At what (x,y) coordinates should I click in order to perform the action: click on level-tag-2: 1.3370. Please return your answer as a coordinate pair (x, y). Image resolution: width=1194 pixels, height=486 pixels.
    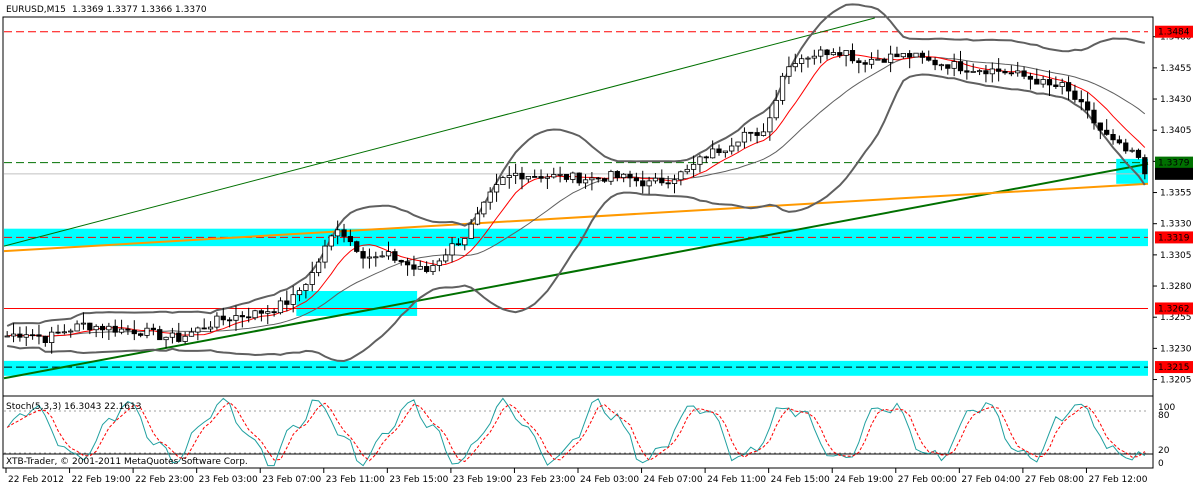
    Looking at the image, I should click on (1174, 175).